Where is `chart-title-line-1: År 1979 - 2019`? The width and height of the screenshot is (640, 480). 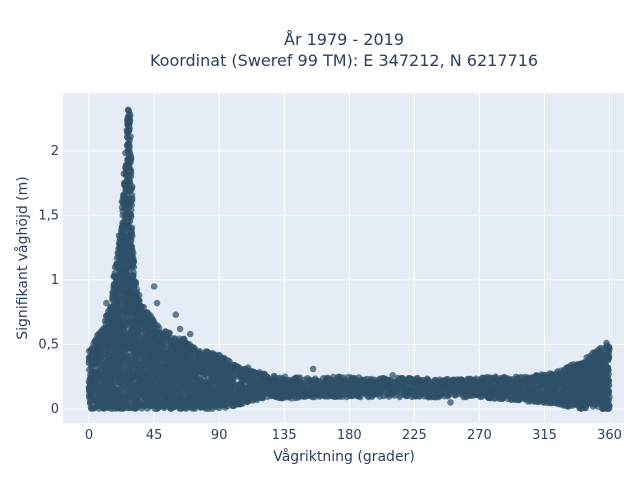
chart-title-line-1: År 1979 - 2019 is located at coordinates (344, 39).